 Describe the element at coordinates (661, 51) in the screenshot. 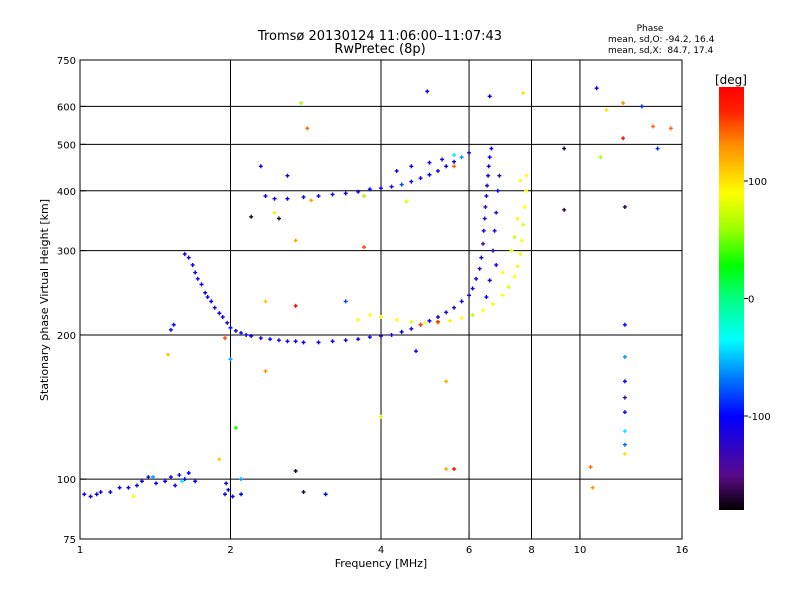

I see `stats-x-mode: mean, sd,X: 84.7, 17.4` at that location.